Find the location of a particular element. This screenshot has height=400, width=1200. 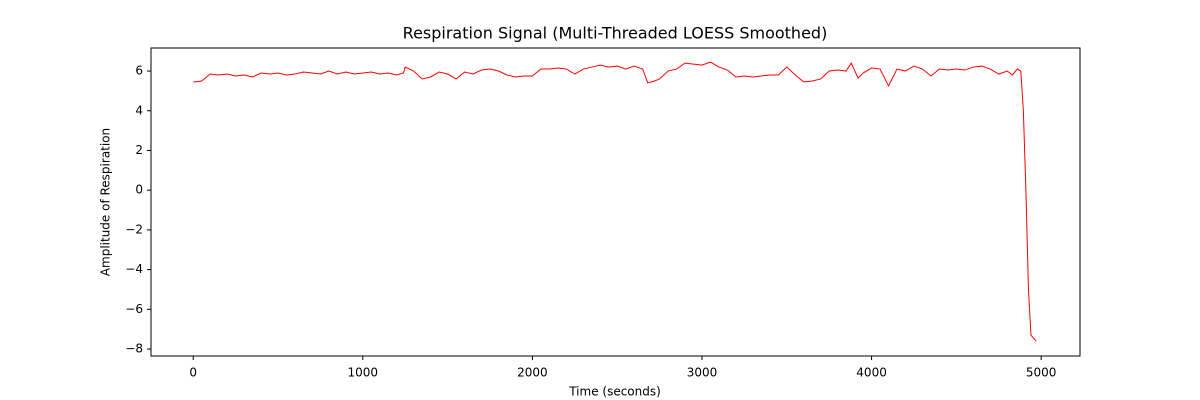

y-tick-label: −8 is located at coordinates (134, 349).